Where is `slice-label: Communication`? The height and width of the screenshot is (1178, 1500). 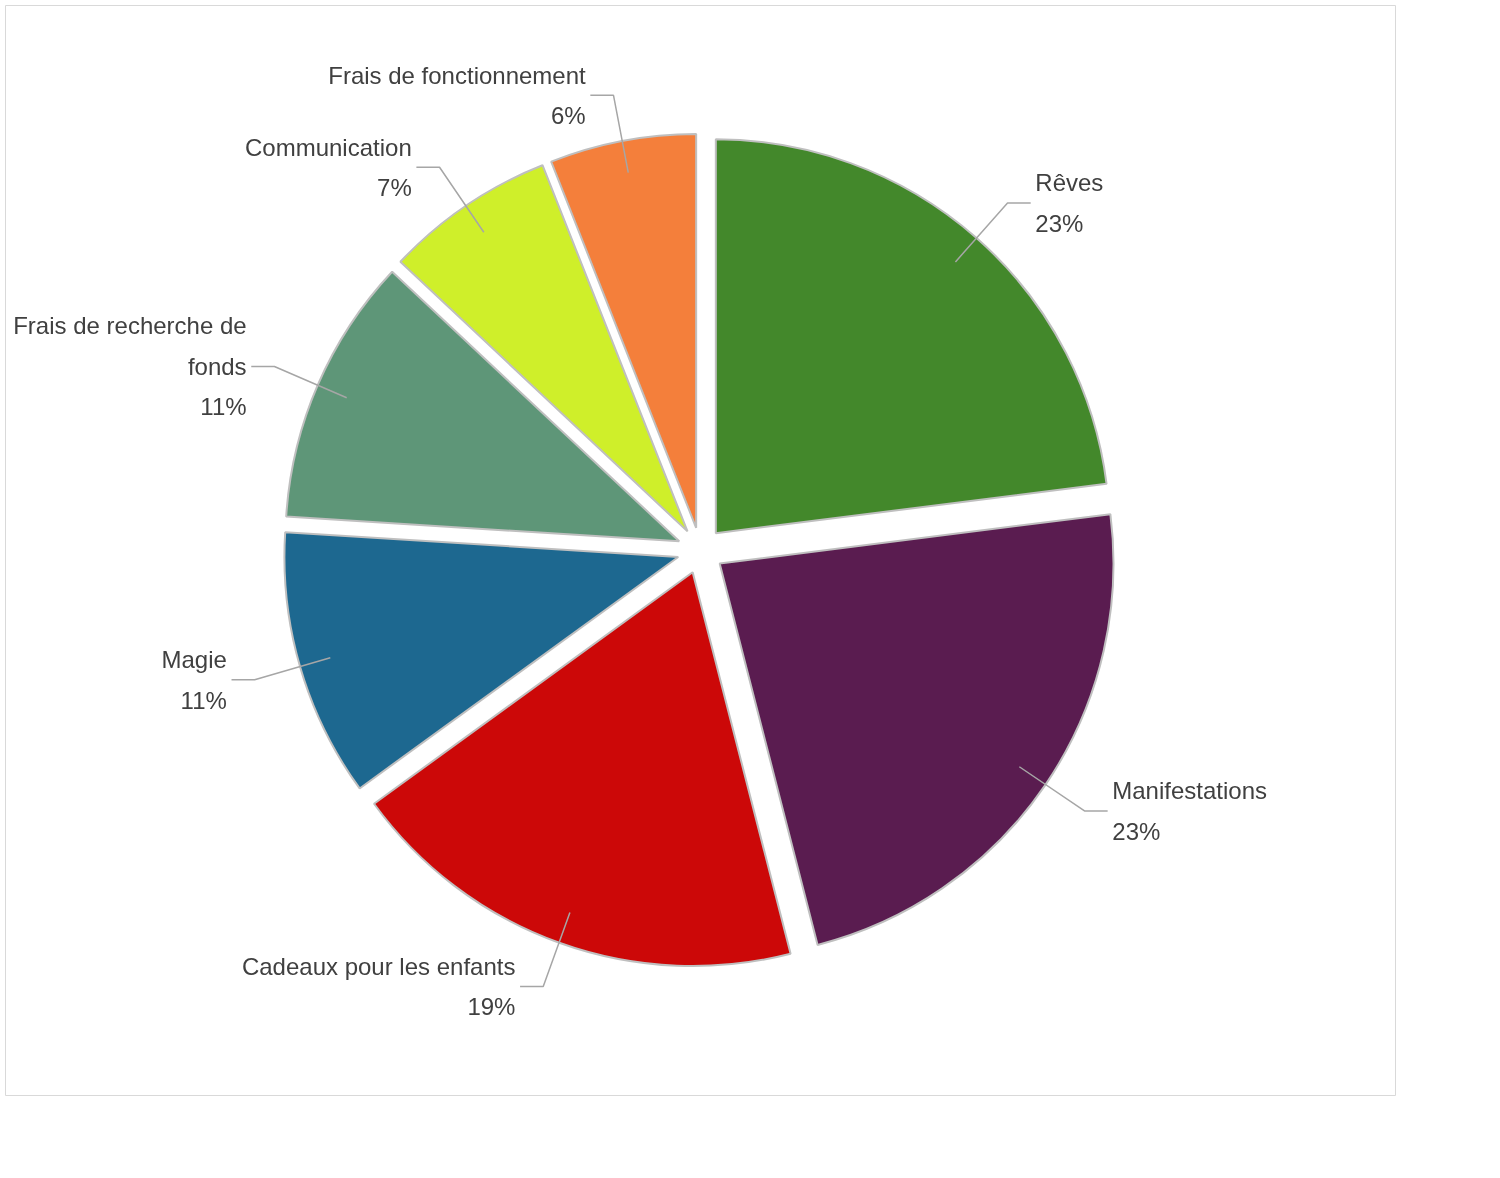 slice-label: Communication is located at coordinates (328, 147).